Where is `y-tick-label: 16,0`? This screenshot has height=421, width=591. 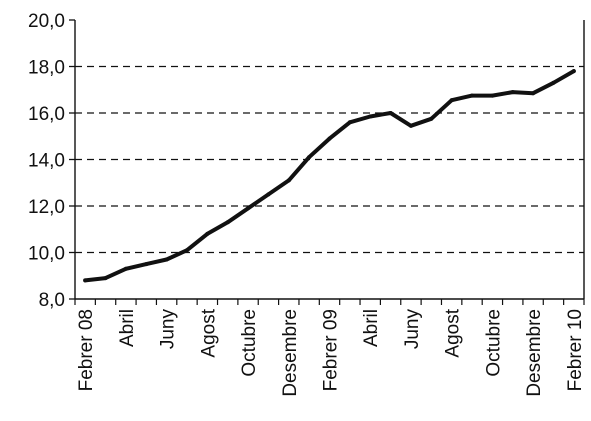
y-tick-label: 16,0 is located at coordinates (46, 114).